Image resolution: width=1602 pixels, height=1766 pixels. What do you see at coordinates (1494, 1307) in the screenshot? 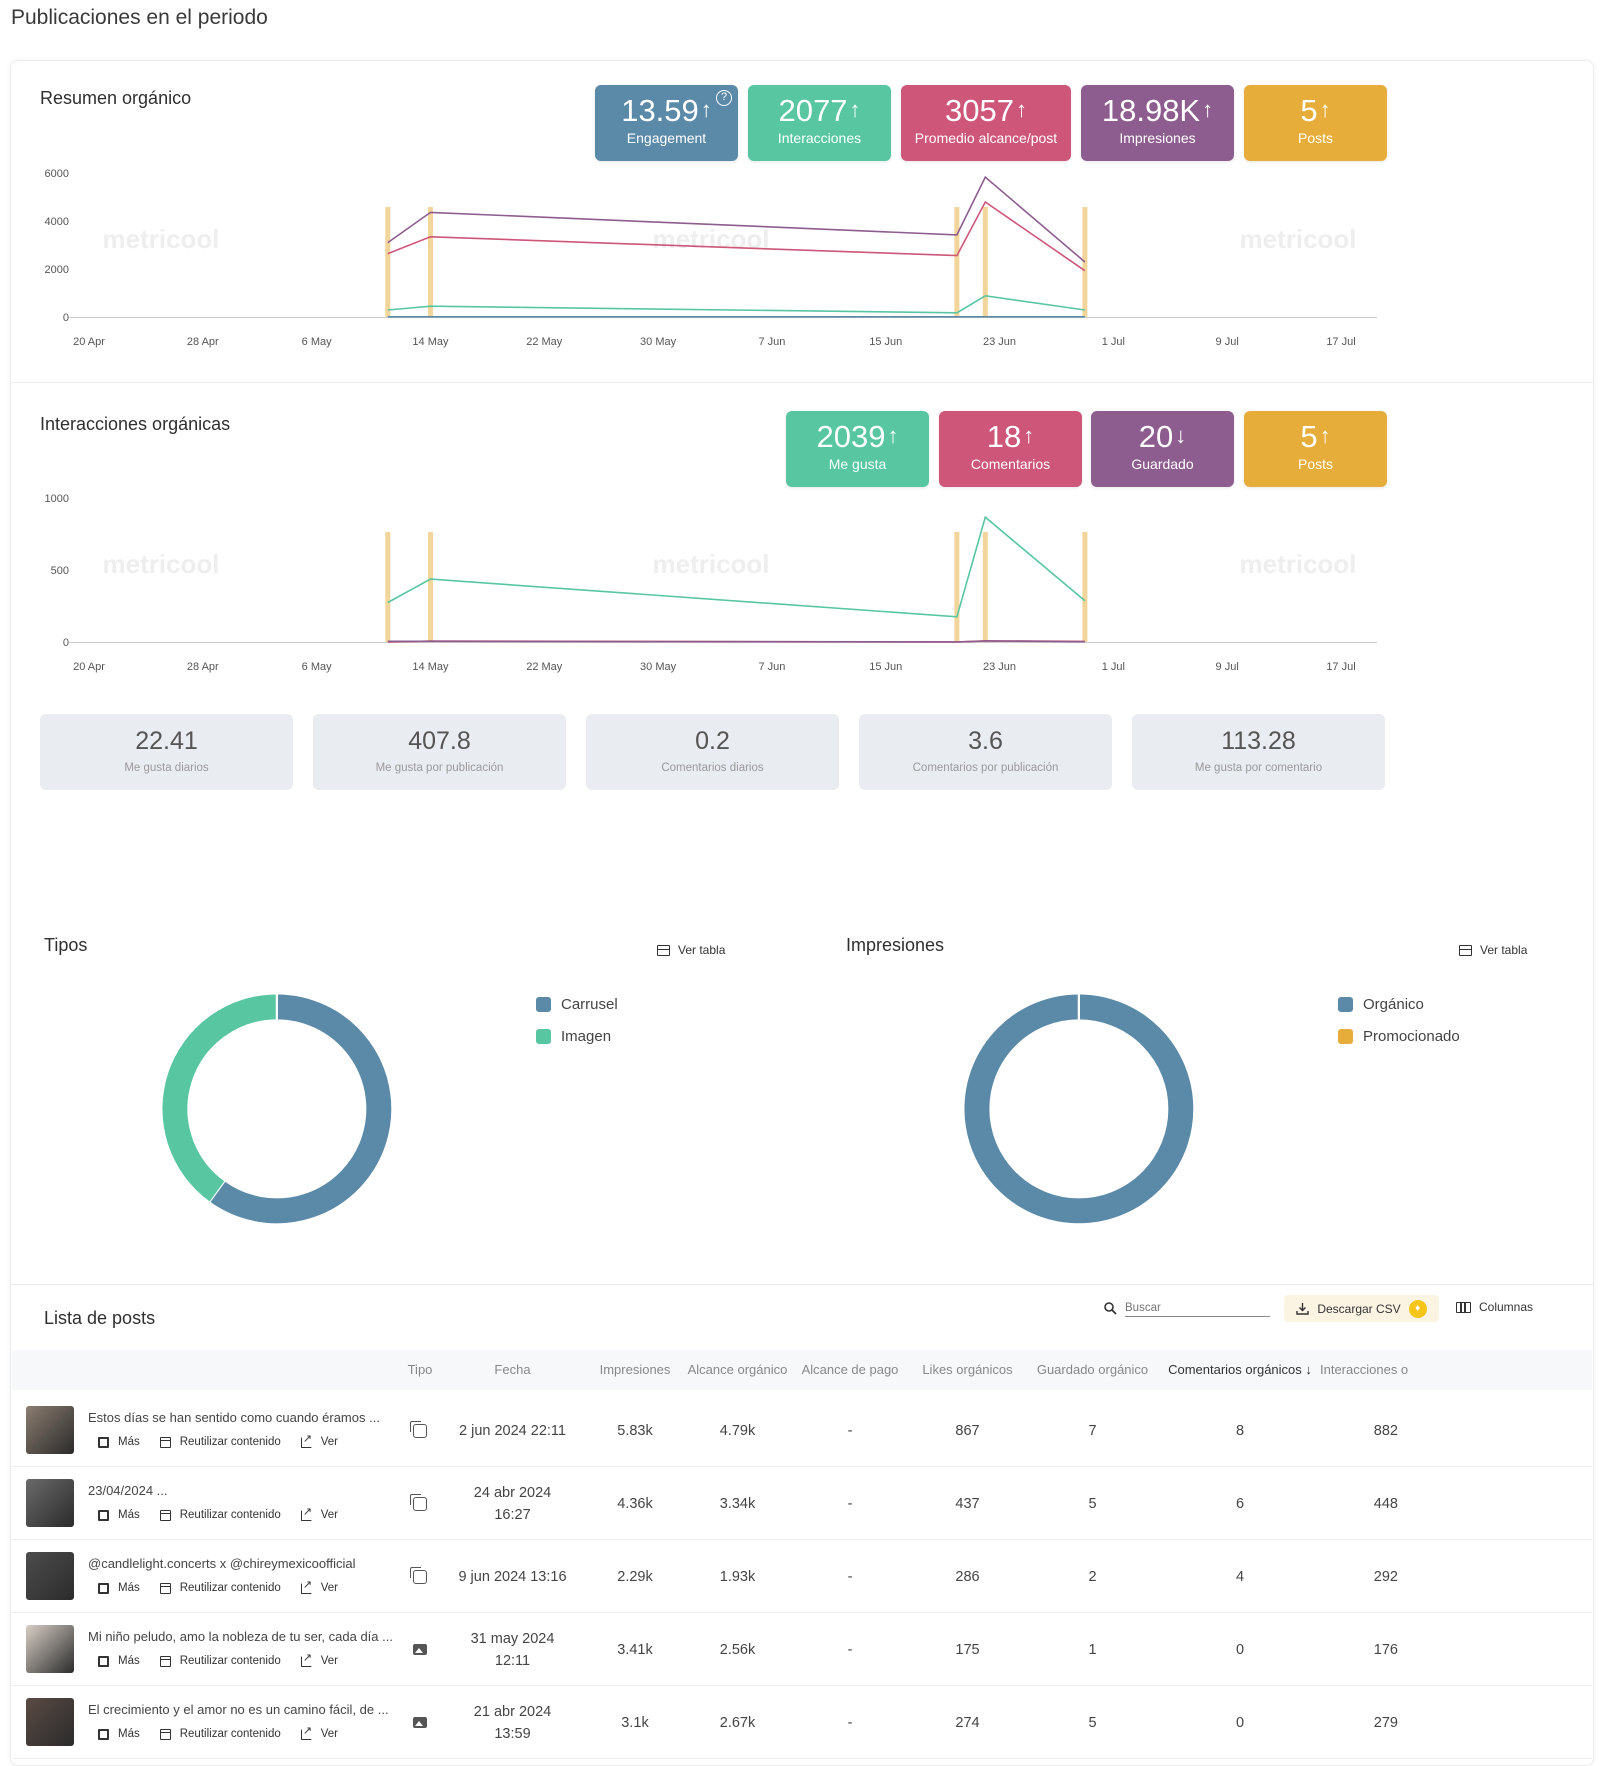
I see `columns-button: Columnas` at bounding box center [1494, 1307].